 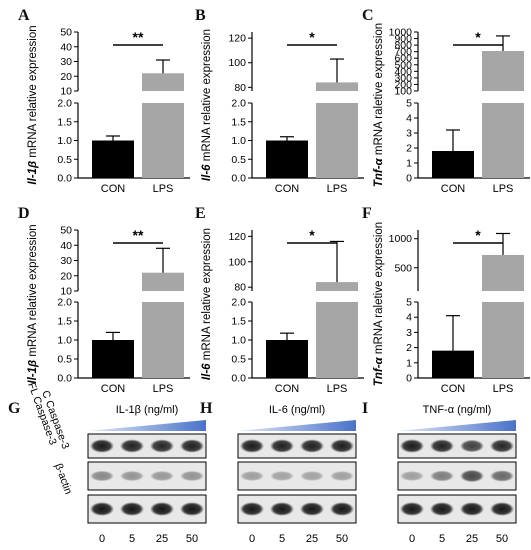 I want to click on y-tick-label: 400, so click(x=403, y=72).